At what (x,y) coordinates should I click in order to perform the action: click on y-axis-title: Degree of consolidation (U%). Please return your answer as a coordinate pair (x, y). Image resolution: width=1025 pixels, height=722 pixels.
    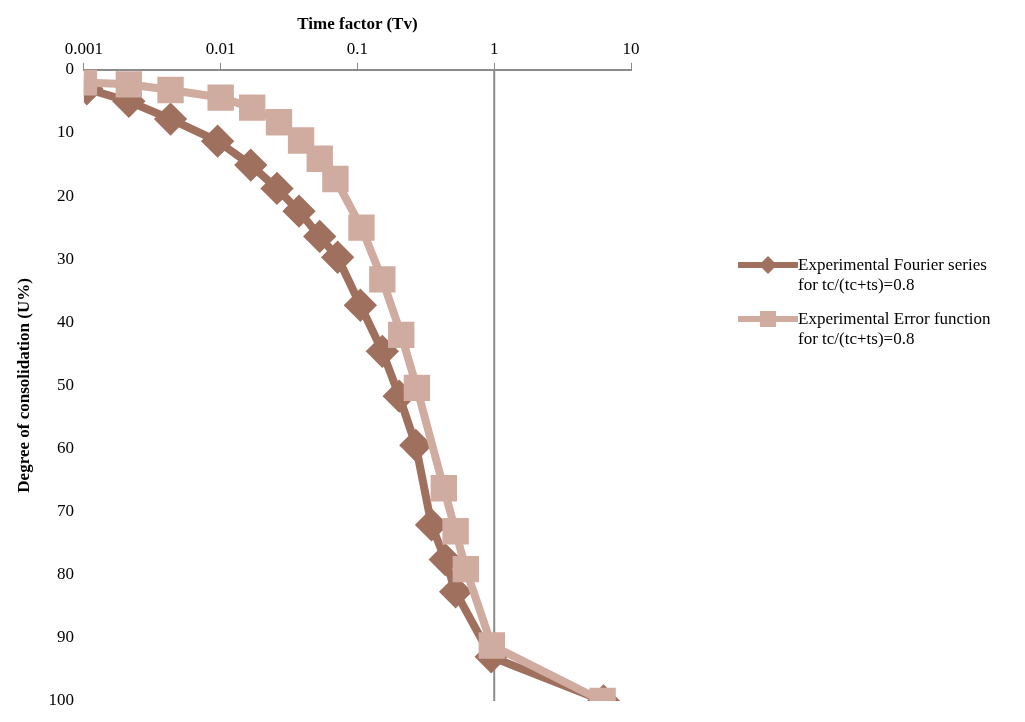
    Looking at the image, I should click on (23, 385).